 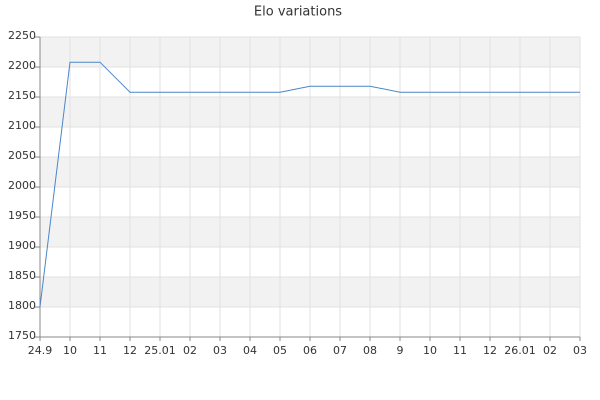 I want to click on x-tick-label: 04, so click(x=250, y=350).